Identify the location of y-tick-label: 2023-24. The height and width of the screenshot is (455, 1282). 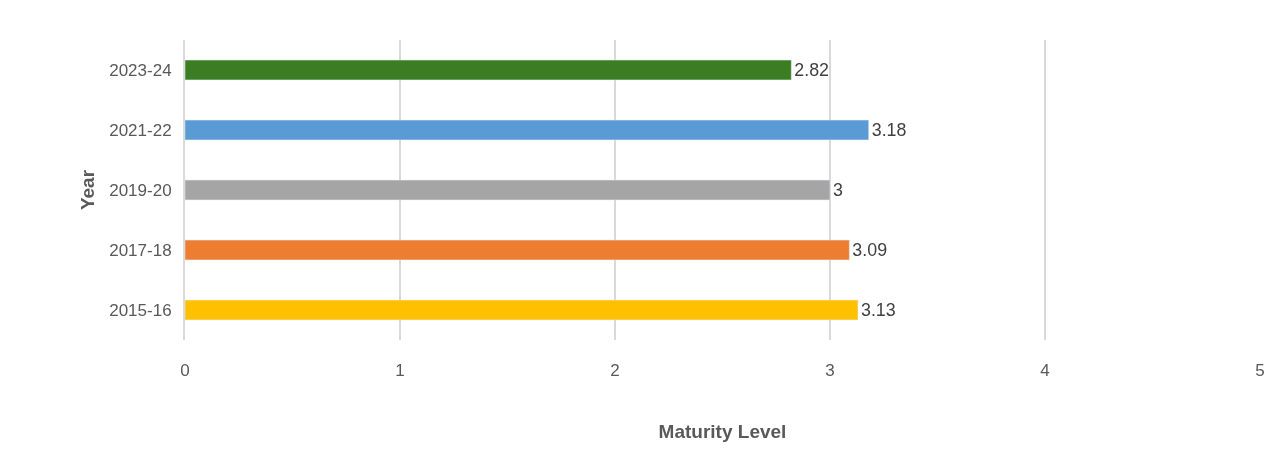
(140, 70).